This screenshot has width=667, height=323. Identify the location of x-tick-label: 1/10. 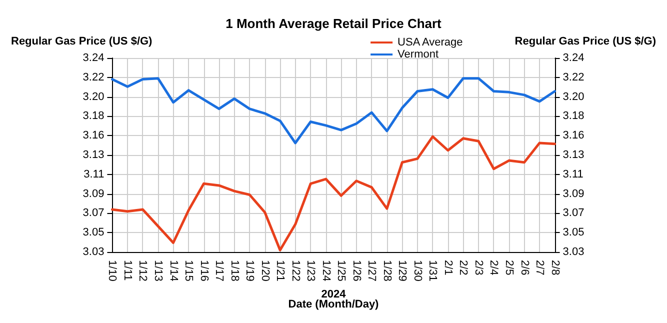
(112, 271).